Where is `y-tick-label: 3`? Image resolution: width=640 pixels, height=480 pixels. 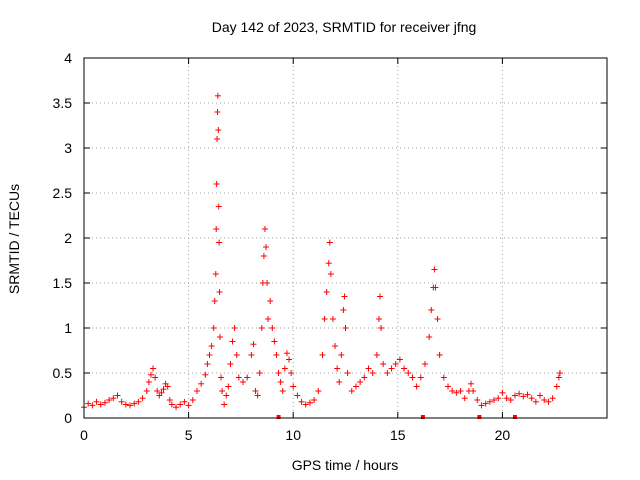
y-tick-label: 3 is located at coordinates (68, 148).